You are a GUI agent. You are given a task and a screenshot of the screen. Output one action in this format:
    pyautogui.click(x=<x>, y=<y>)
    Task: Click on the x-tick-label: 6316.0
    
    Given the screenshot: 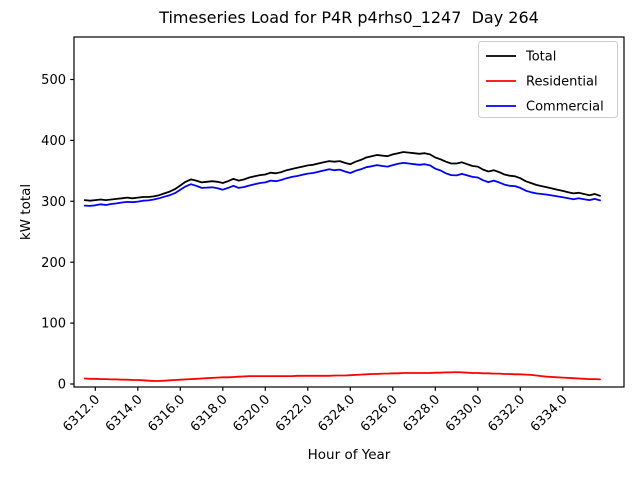 What is the action you would take?
    pyautogui.click(x=166, y=413)
    